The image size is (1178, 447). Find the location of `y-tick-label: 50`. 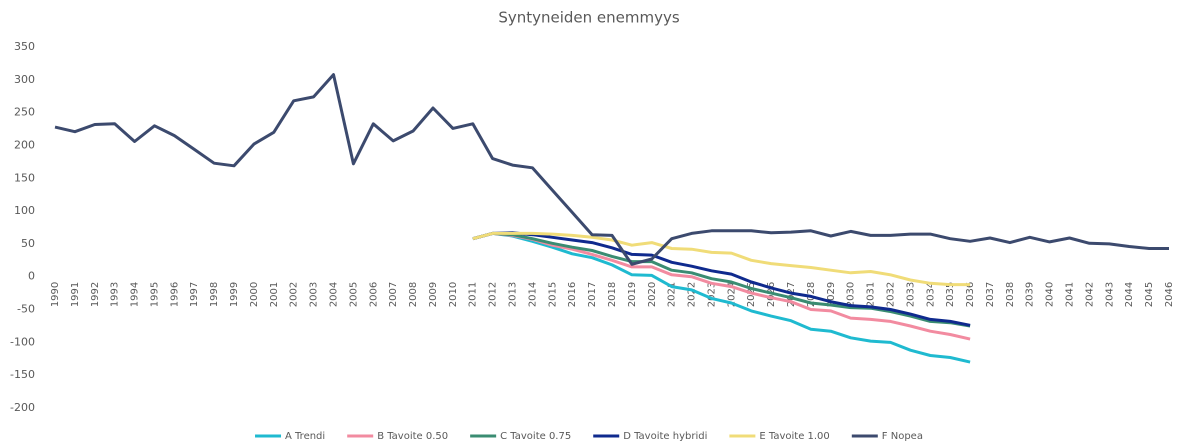

y-tick-label: 50 is located at coordinates (28, 243).